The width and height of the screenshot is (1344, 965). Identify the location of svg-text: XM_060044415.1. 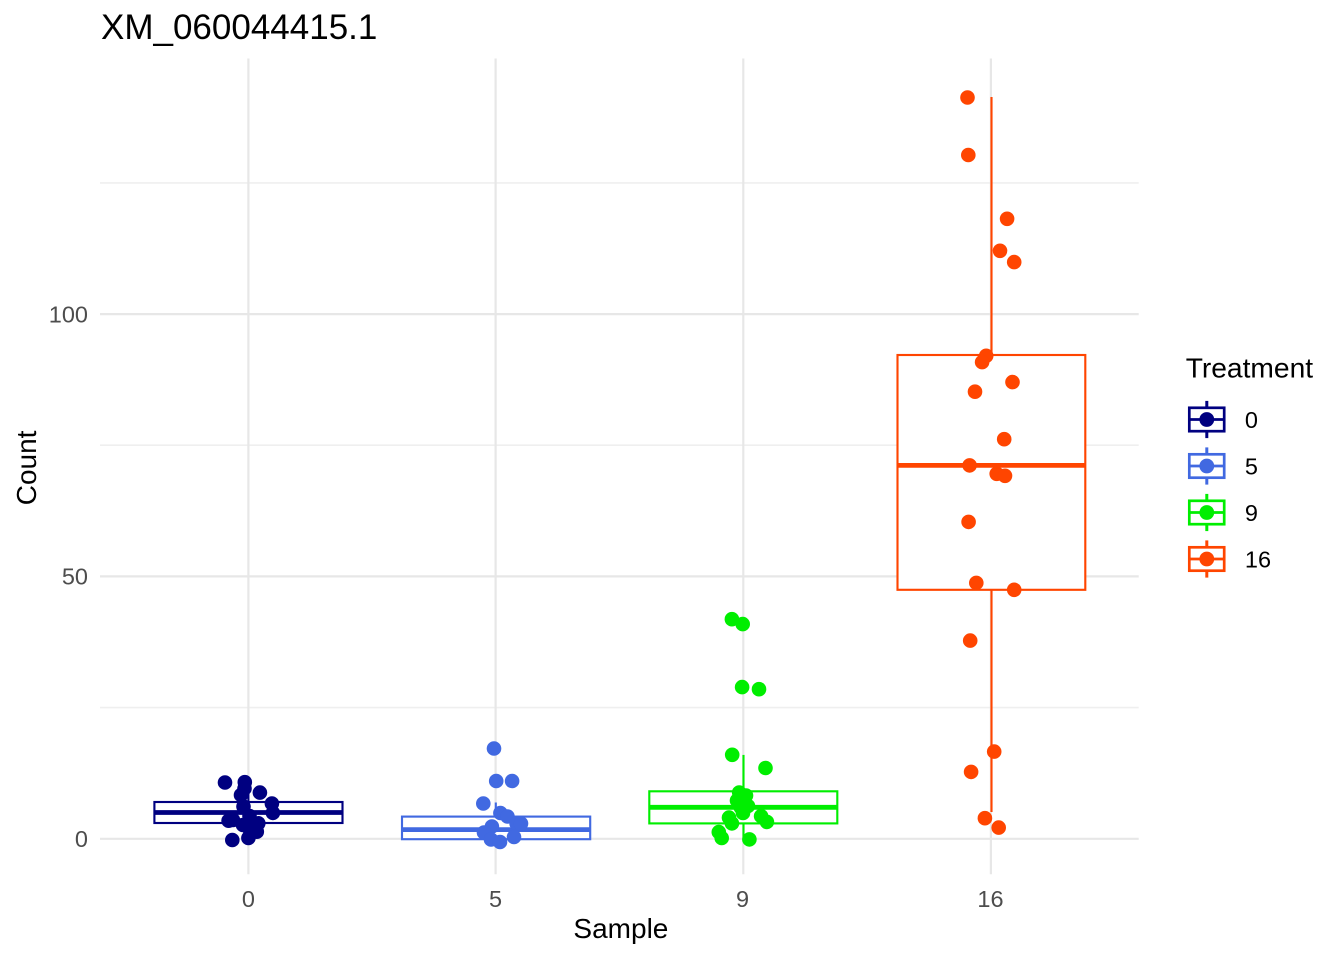
(239, 27).